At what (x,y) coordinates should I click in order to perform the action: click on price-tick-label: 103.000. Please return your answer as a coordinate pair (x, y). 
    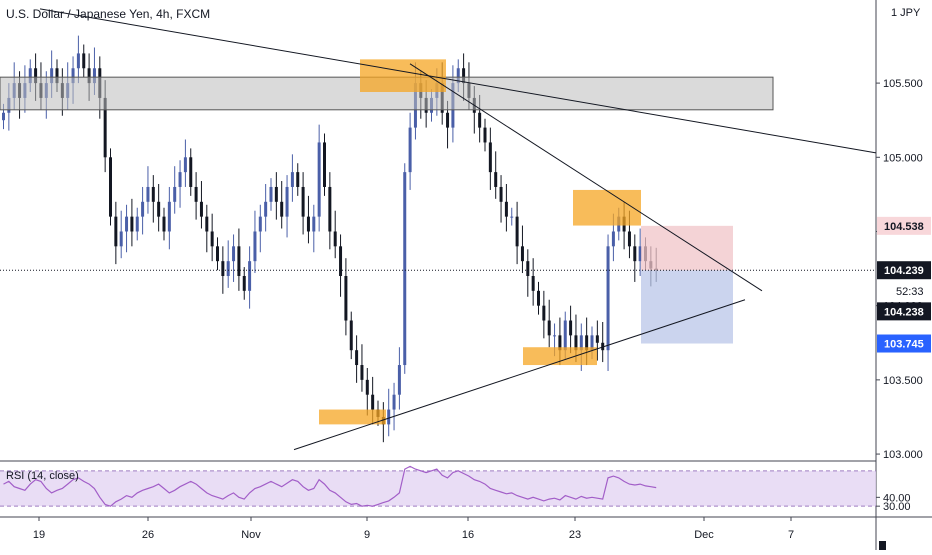
    Looking at the image, I should click on (903, 455).